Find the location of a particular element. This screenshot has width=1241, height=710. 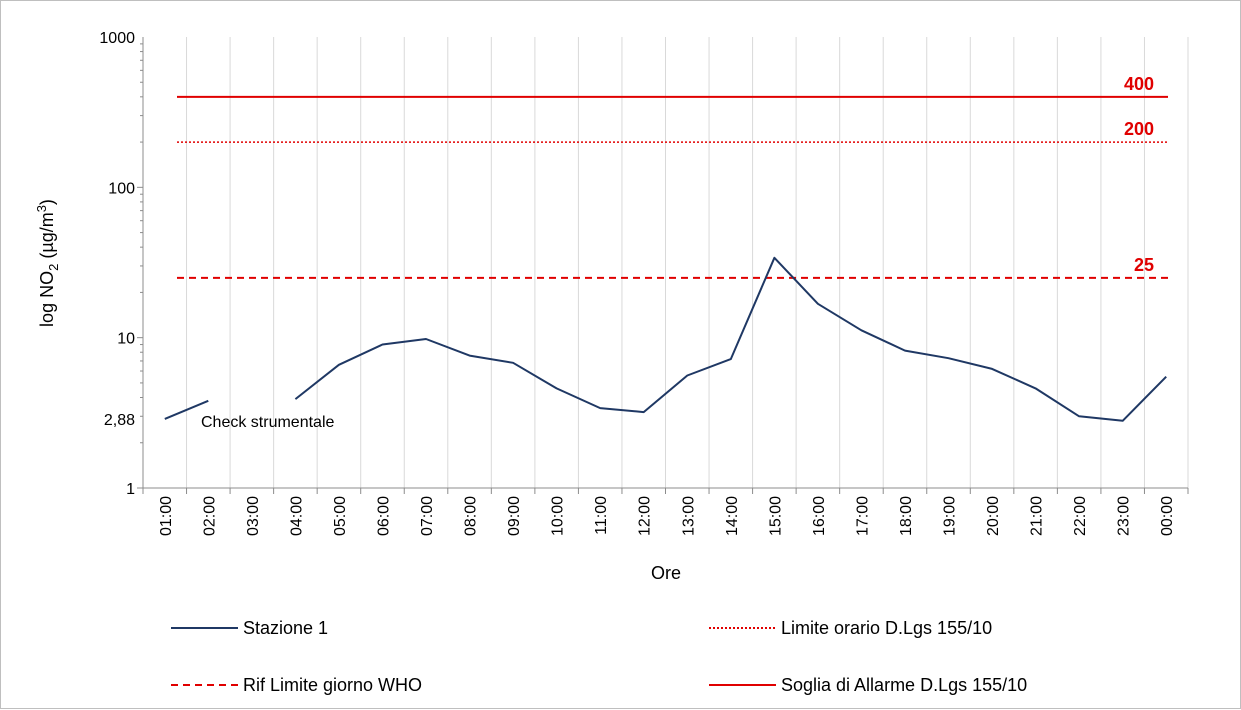

x-tick-label-0200: 02:00 is located at coordinates (209, 516).